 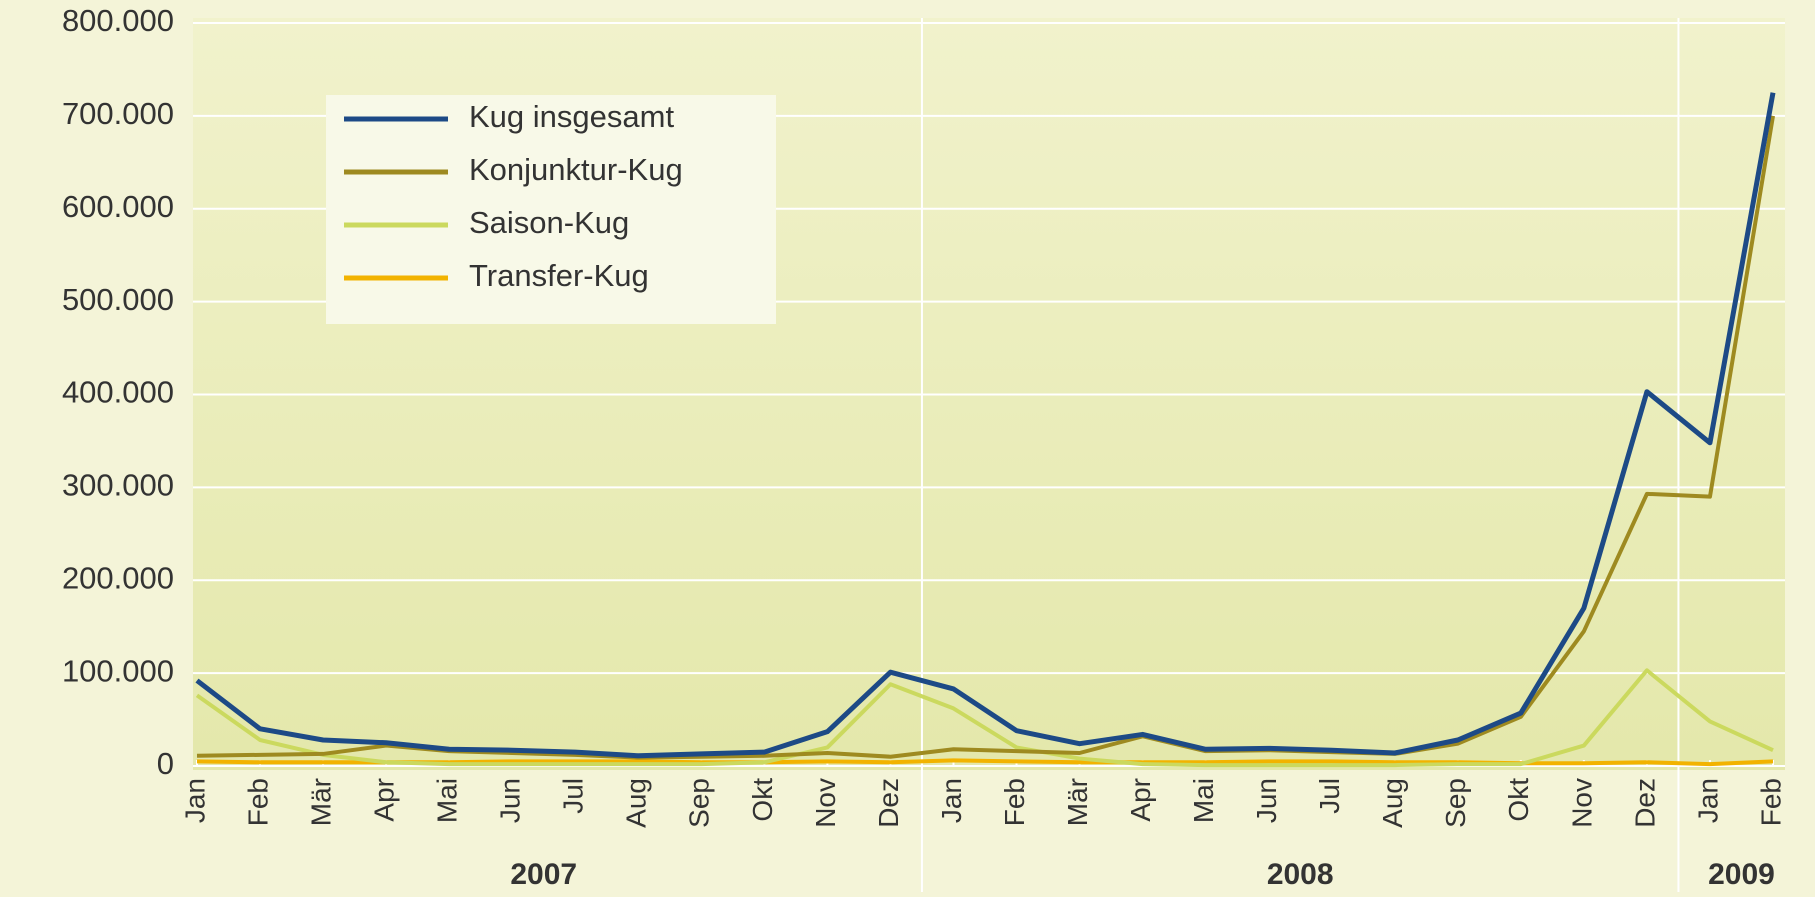 What do you see at coordinates (118, 392) in the screenshot?
I see `y-tick-label: 400.000` at bounding box center [118, 392].